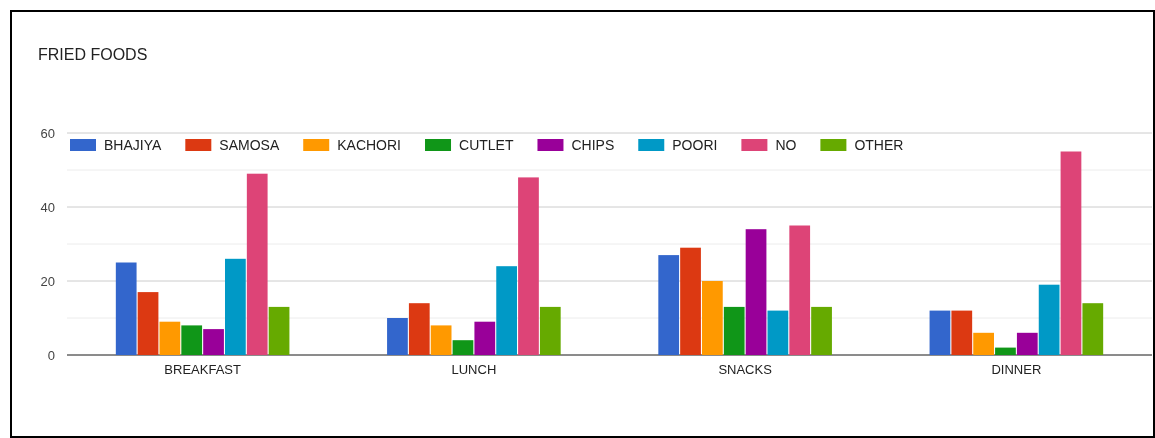  What do you see at coordinates (474, 370) in the screenshot?
I see `x-tick-label: LUNCH` at bounding box center [474, 370].